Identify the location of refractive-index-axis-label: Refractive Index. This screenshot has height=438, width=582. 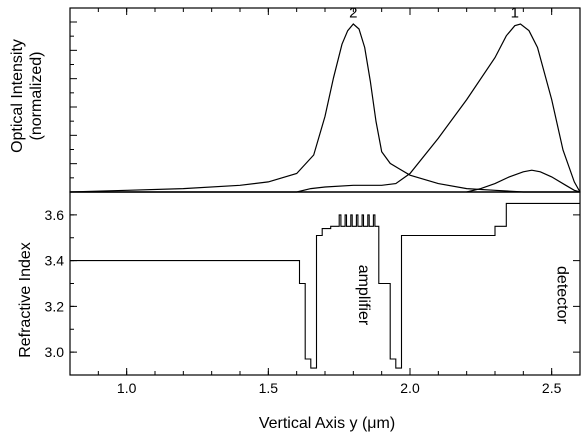
(25, 300).